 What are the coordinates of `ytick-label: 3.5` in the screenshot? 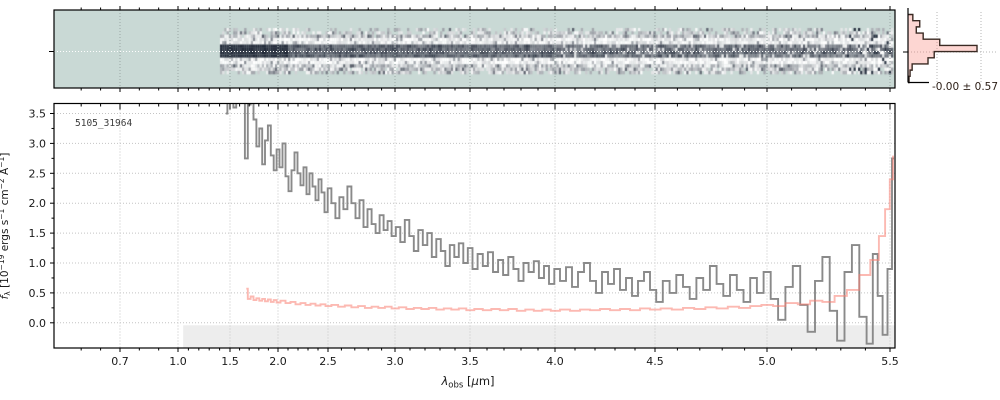 It's located at (38, 114).